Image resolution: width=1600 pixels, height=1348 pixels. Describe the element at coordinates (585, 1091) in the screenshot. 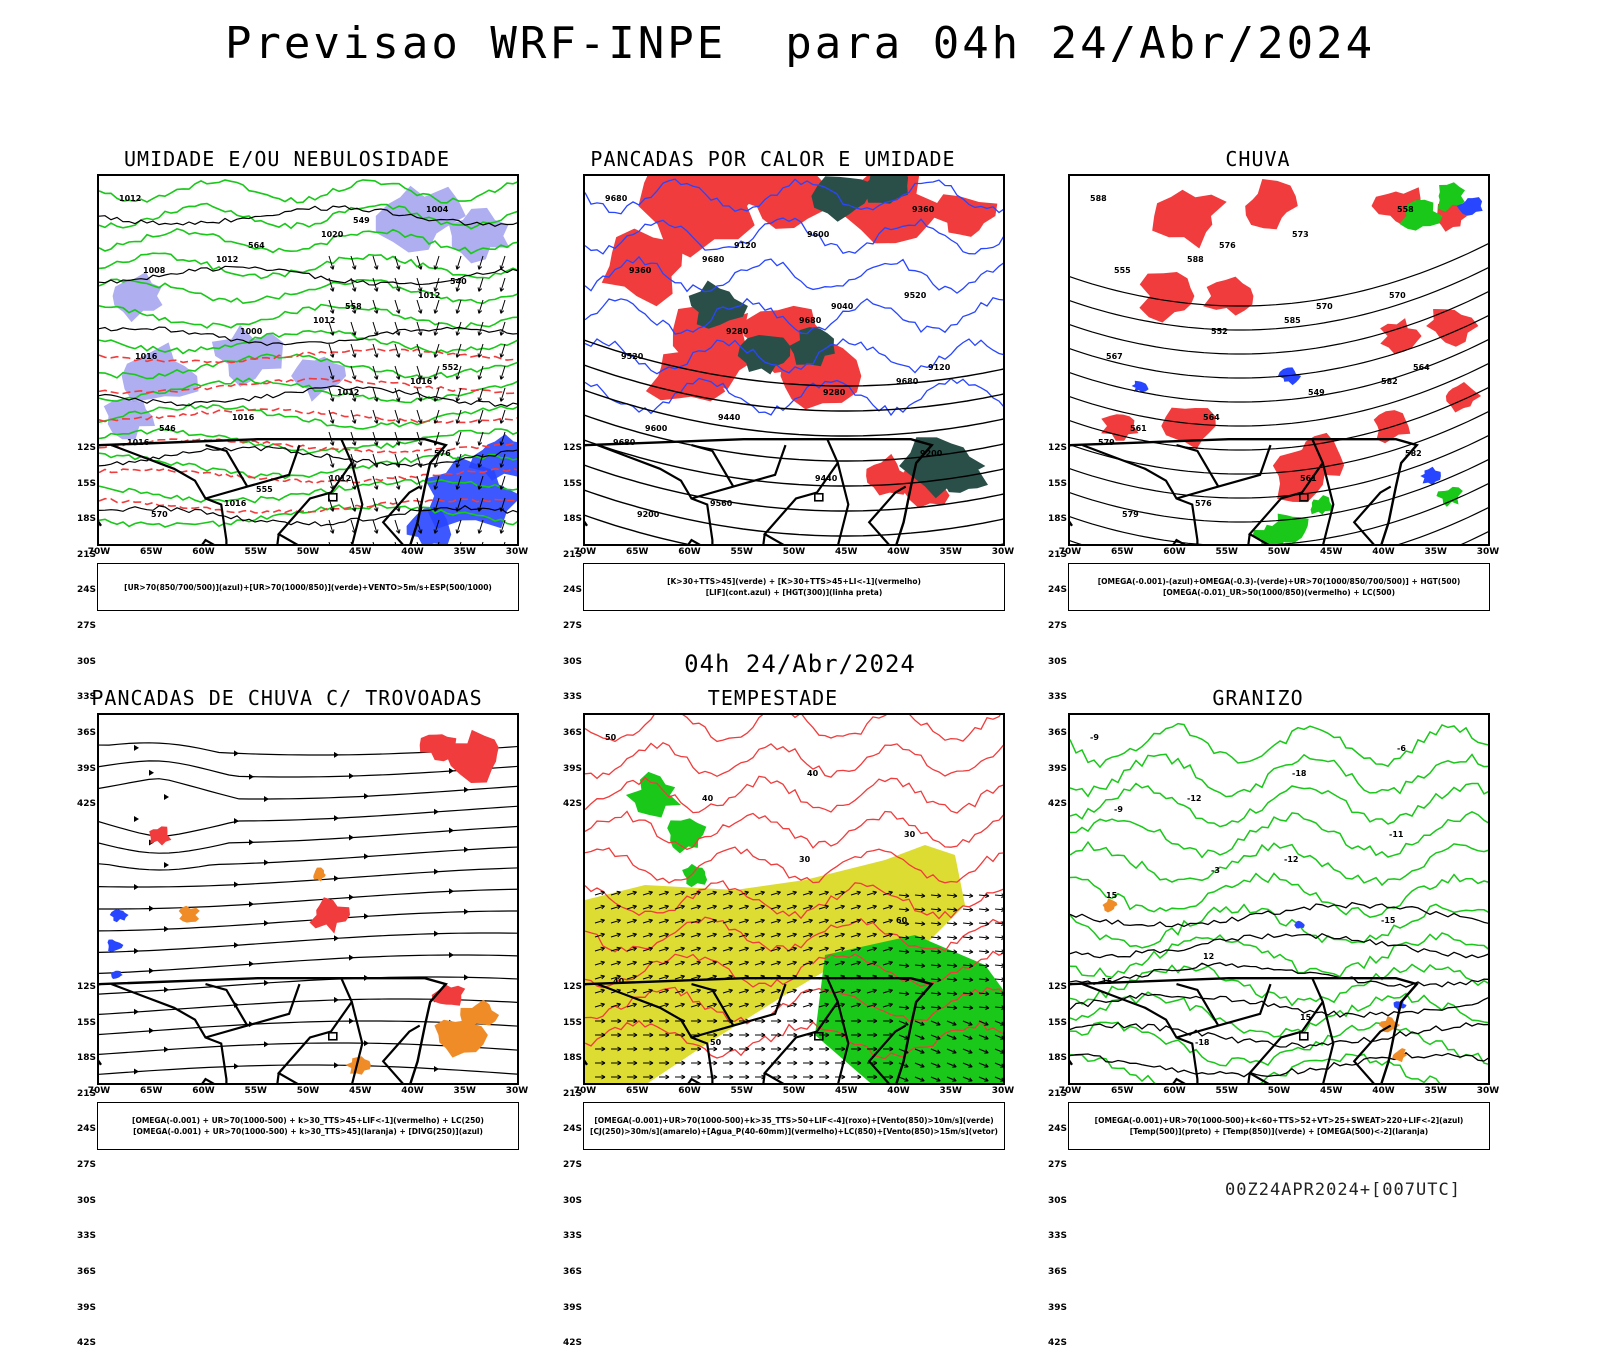

I see `lon-tick-label: 70W` at that location.